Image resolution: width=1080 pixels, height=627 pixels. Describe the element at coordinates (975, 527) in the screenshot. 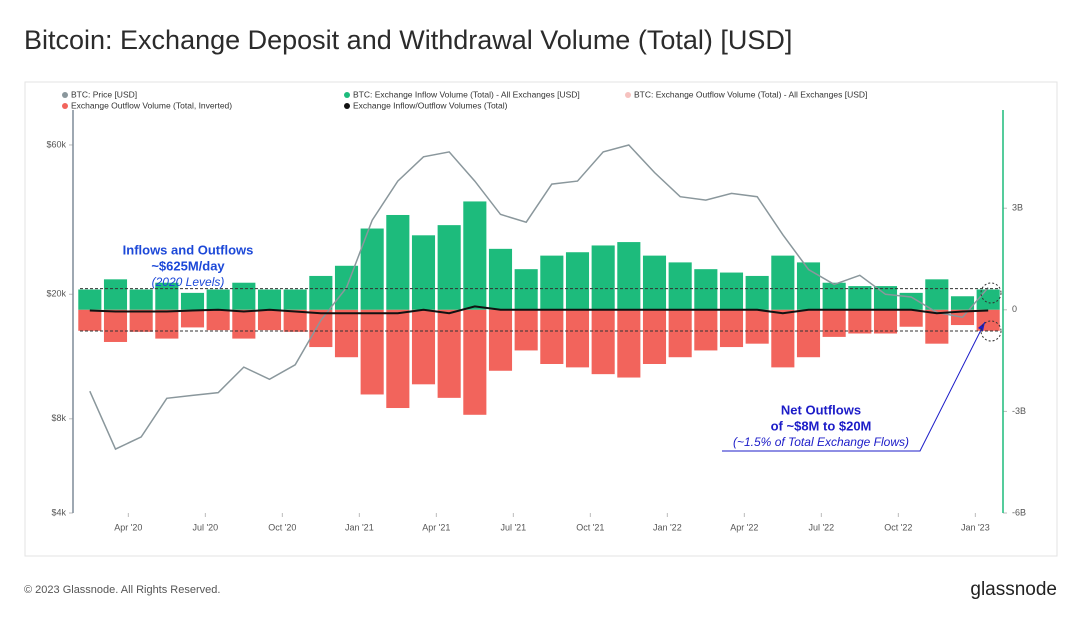

I see `x-tick-label: Jan '23` at that location.